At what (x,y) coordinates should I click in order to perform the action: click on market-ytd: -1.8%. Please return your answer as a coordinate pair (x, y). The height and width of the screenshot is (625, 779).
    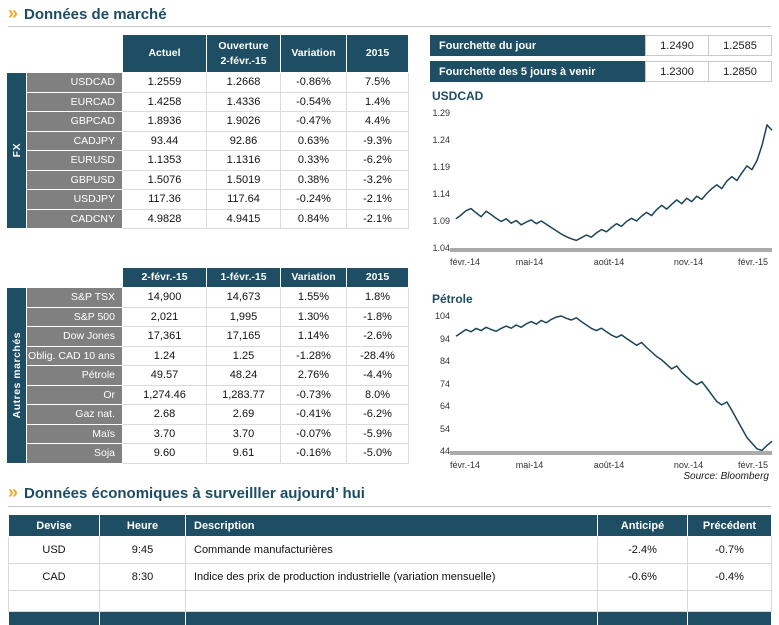
    Looking at the image, I should click on (377, 316).